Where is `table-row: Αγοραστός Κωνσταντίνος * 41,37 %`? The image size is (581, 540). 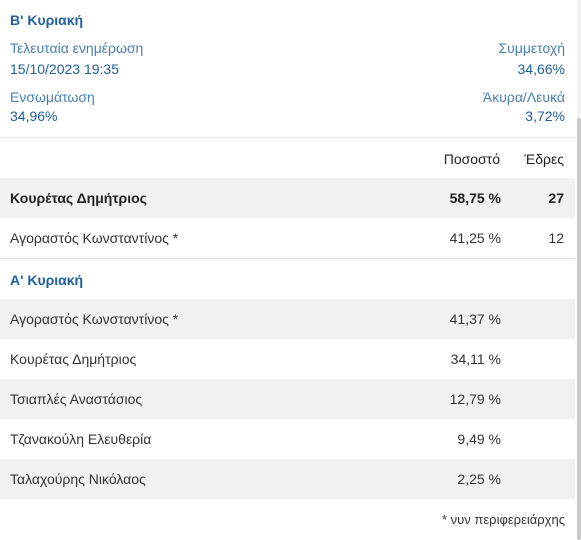
table-row: Αγοραστός Κωνσταντίνος * 41,37 % is located at coordinates (287, 319).